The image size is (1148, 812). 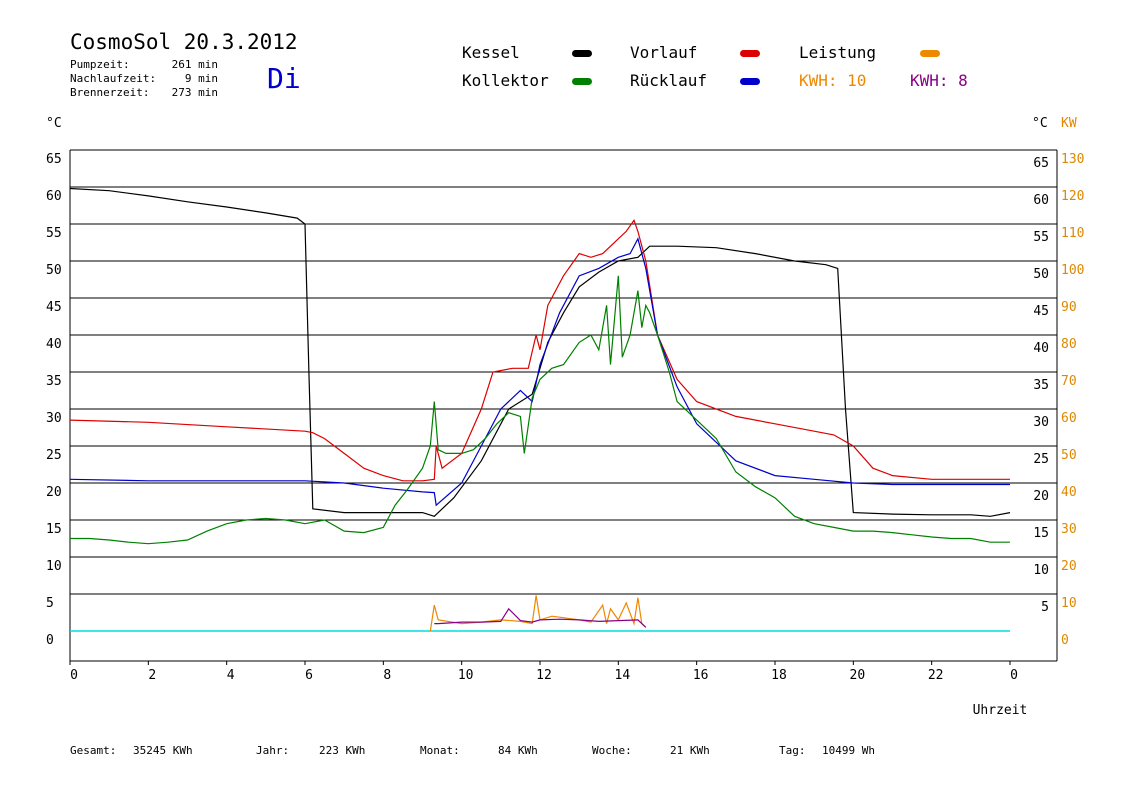 I want to click on chart-title: CosmoSol 20.3.2012, so click(x=184, y=42).